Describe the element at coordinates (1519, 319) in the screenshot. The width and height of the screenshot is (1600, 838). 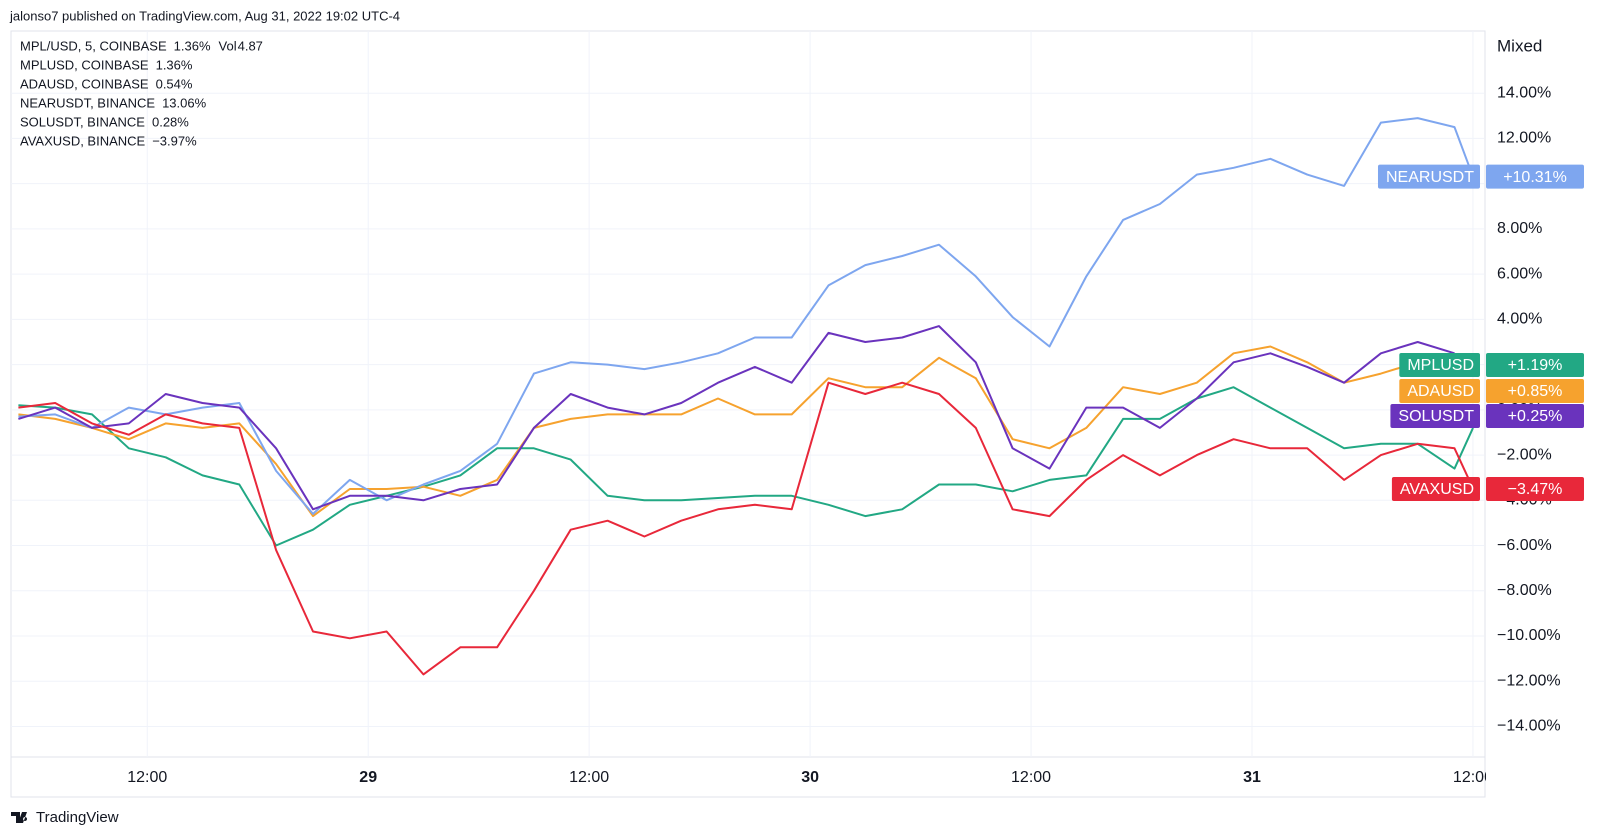
I see `y-tick-label: 4.00%` at that location.